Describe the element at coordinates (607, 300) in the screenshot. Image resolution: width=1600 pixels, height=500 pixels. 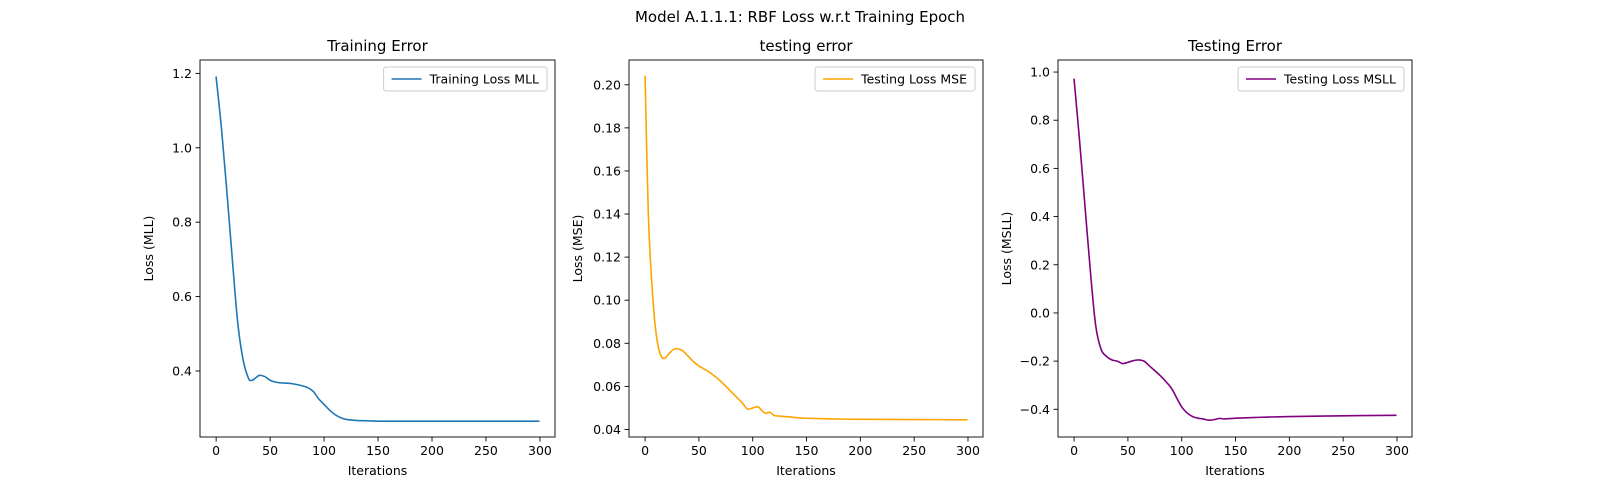
I see `y-tick-label: 0.10` at that location.